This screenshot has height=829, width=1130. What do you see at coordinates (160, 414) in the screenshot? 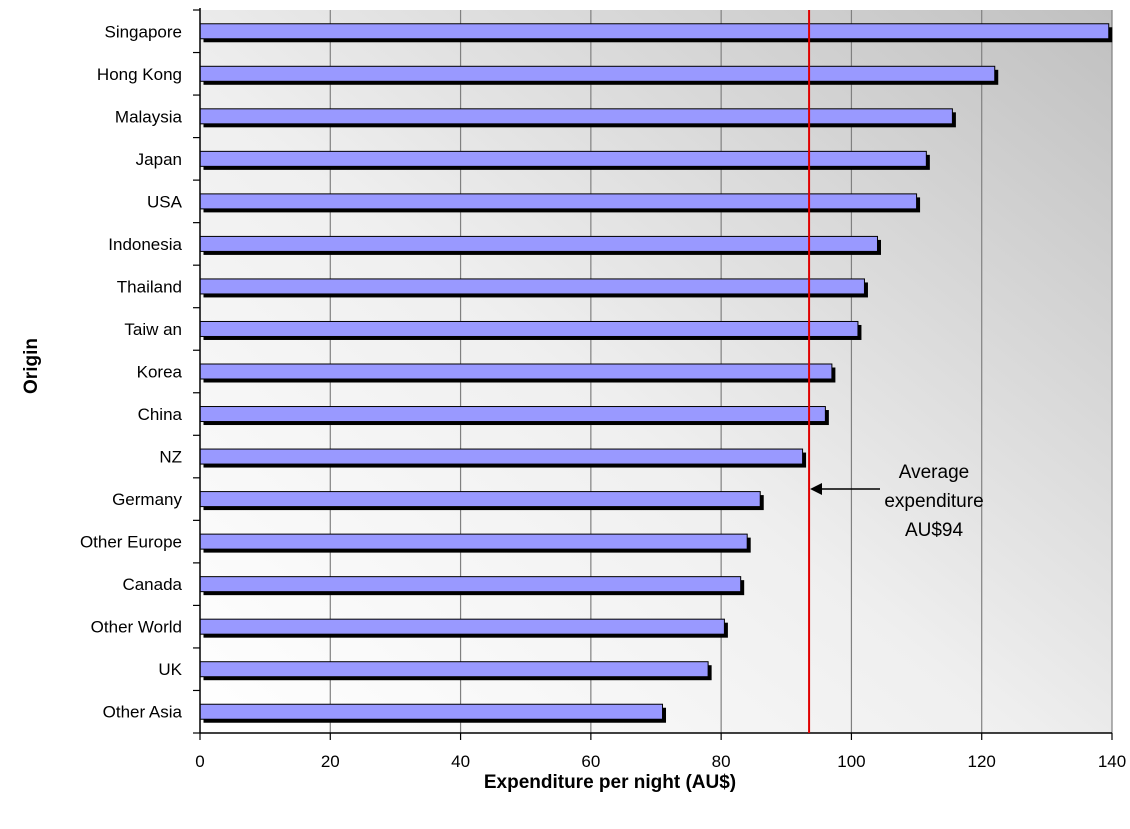
I see `y-tick-label: China` at bounding box center [160, 414].